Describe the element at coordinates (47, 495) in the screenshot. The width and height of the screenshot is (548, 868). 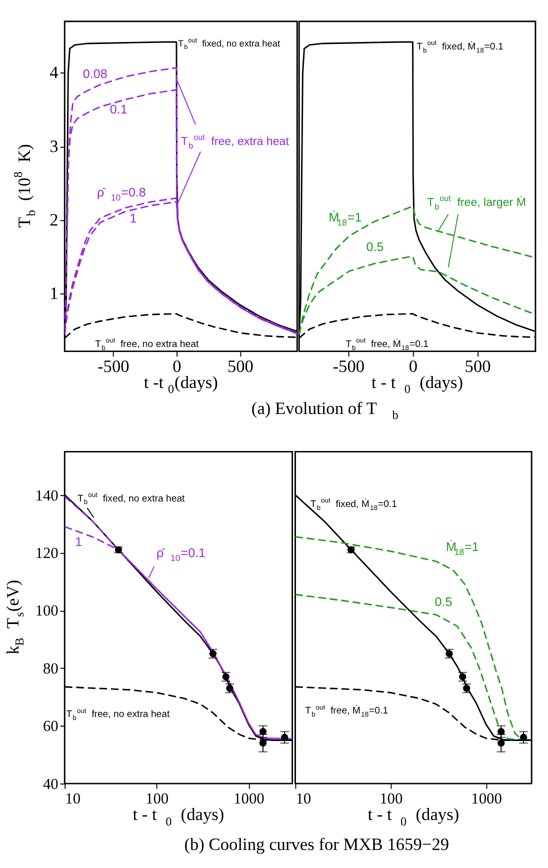
I see `y-tick-label: 140` at that location.